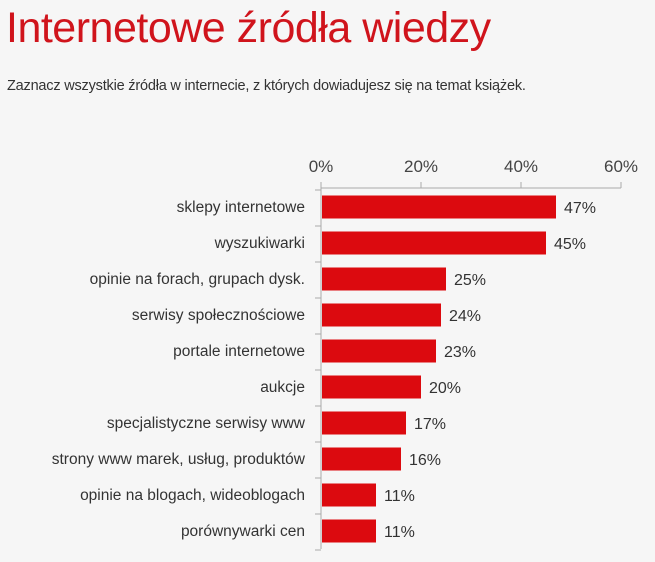 This screenshot has height=562, width=655. Describe the element at coordinates (621, 166) in the screenshot. I see `x-tick-label: 60%` at that location.